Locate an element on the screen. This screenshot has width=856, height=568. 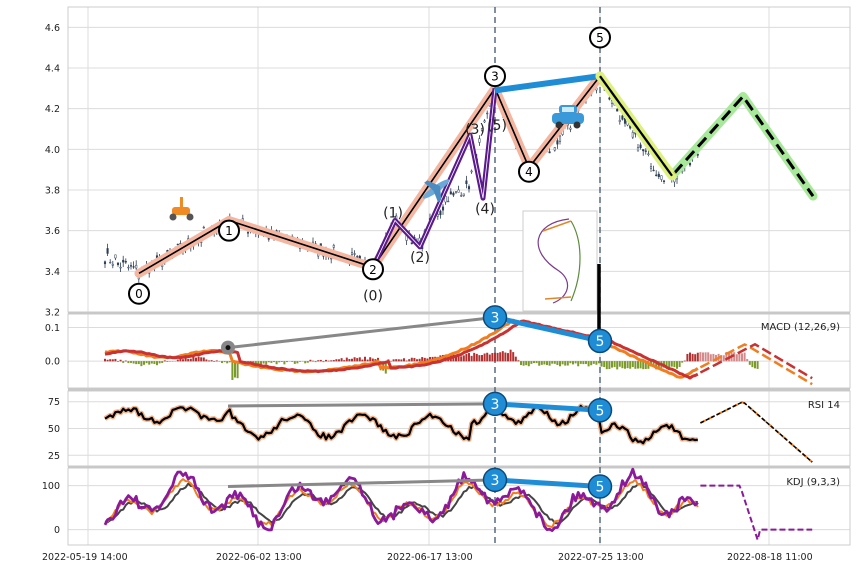
car-body is located at coordinates (568, 118).